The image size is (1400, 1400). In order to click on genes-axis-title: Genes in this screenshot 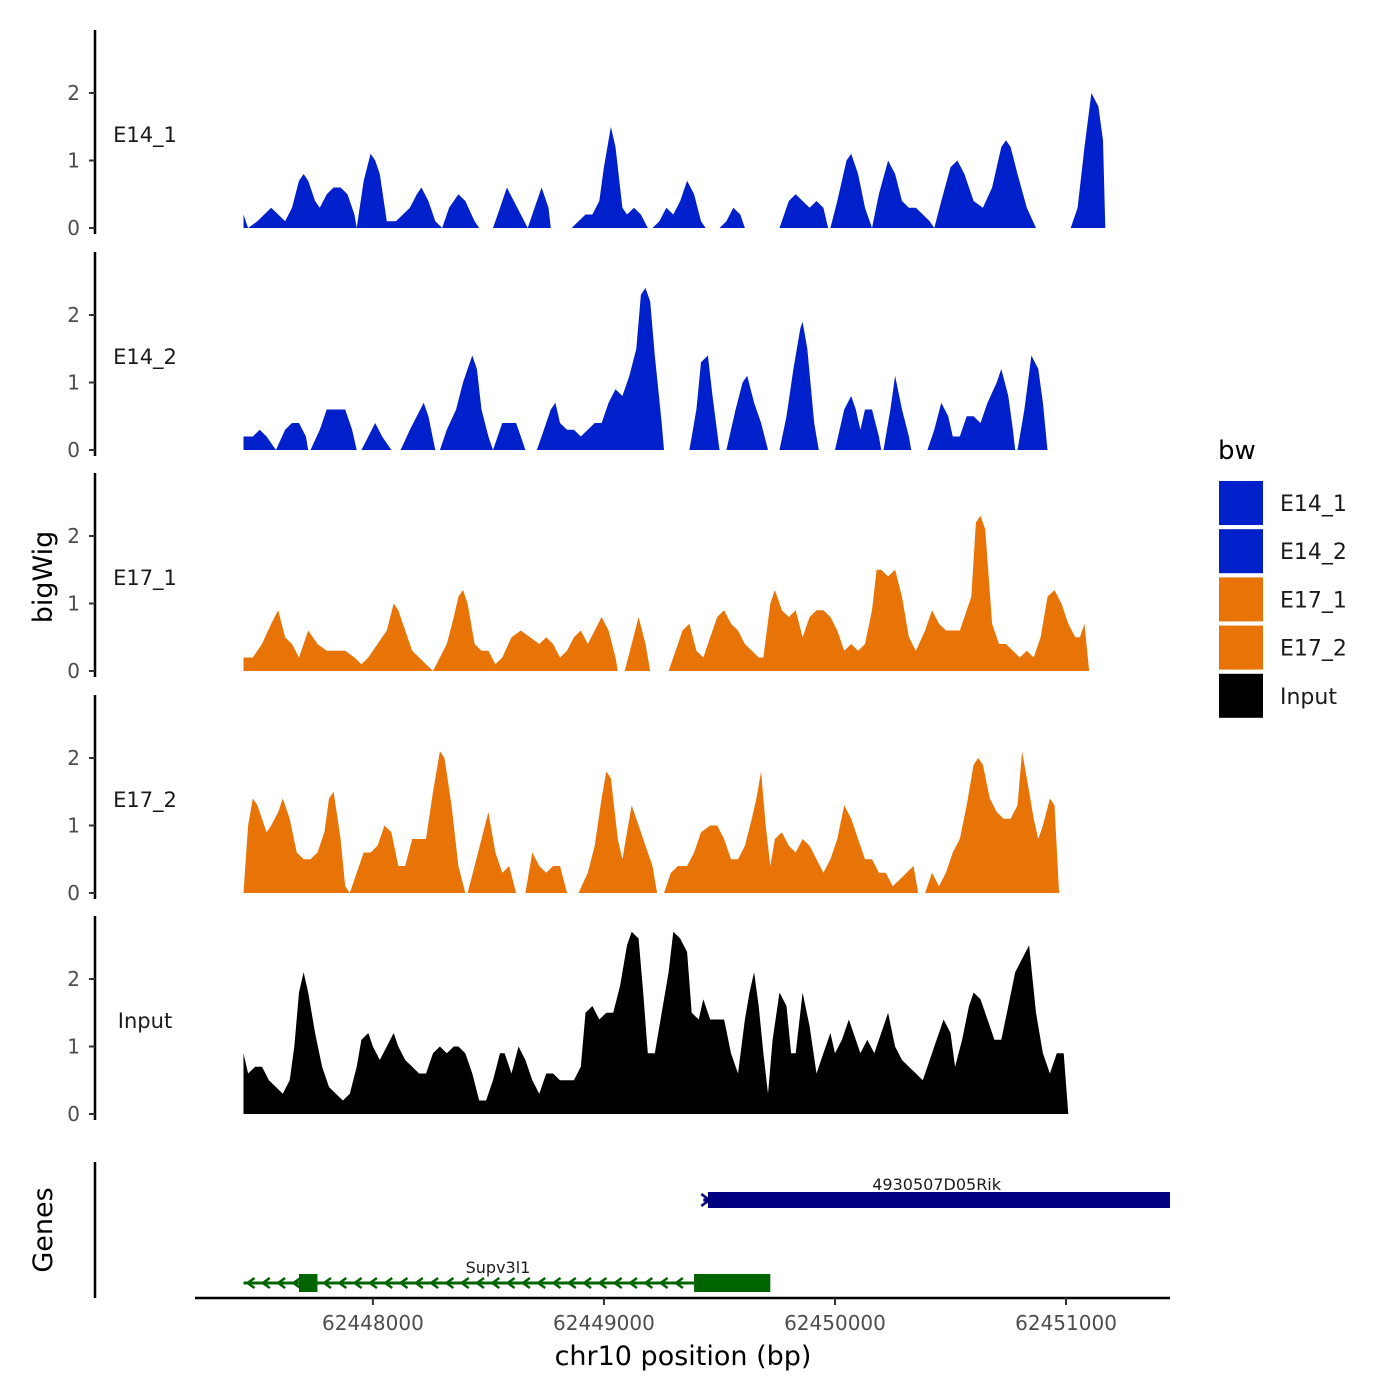, I will do `click(43, 1229)`.